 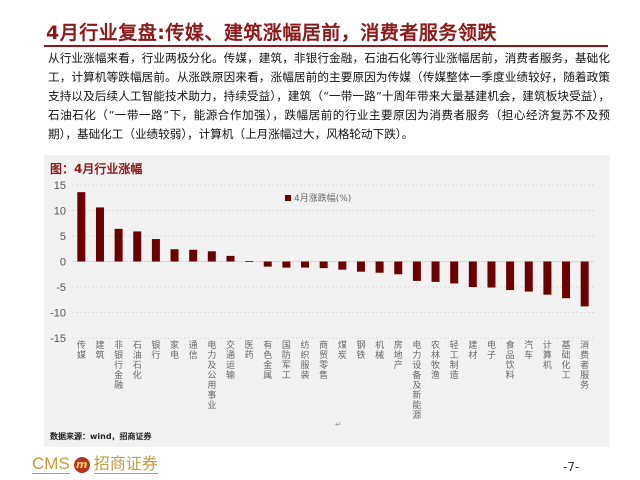 I want to click on x-tick-label: 品, so click(x=510, y=355).